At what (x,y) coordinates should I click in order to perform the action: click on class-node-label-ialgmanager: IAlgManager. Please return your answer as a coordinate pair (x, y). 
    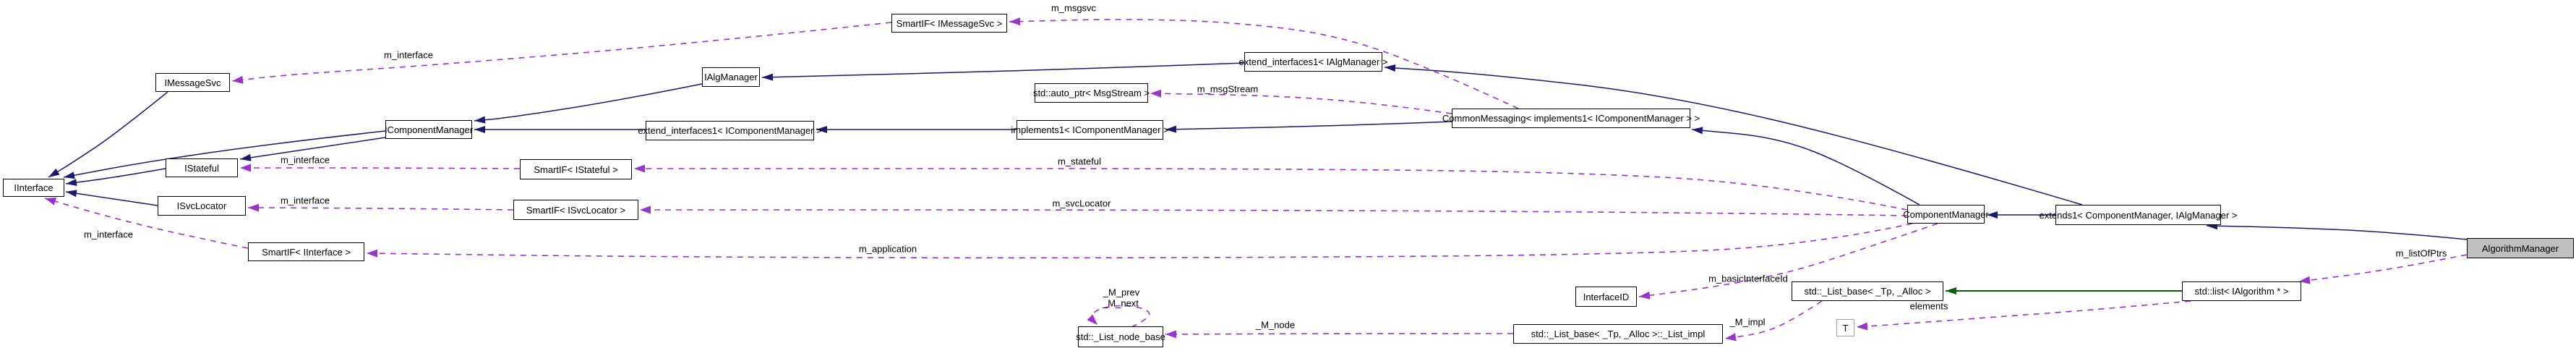
    Looking at the image, I should click on (731, 77).